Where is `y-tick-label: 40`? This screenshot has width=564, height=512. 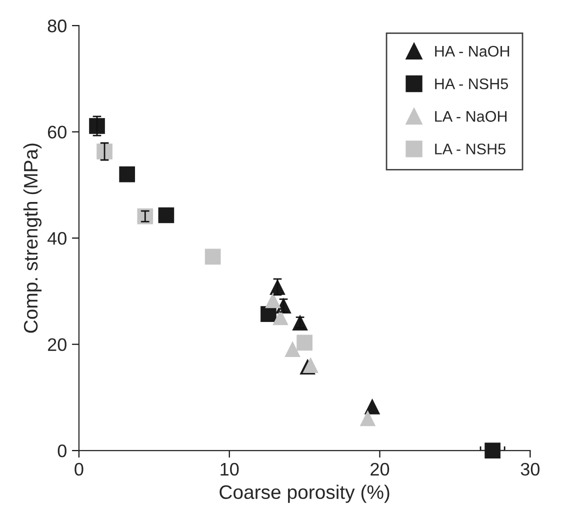 y-tick-label: 40 is located at coordinates (56, 238).